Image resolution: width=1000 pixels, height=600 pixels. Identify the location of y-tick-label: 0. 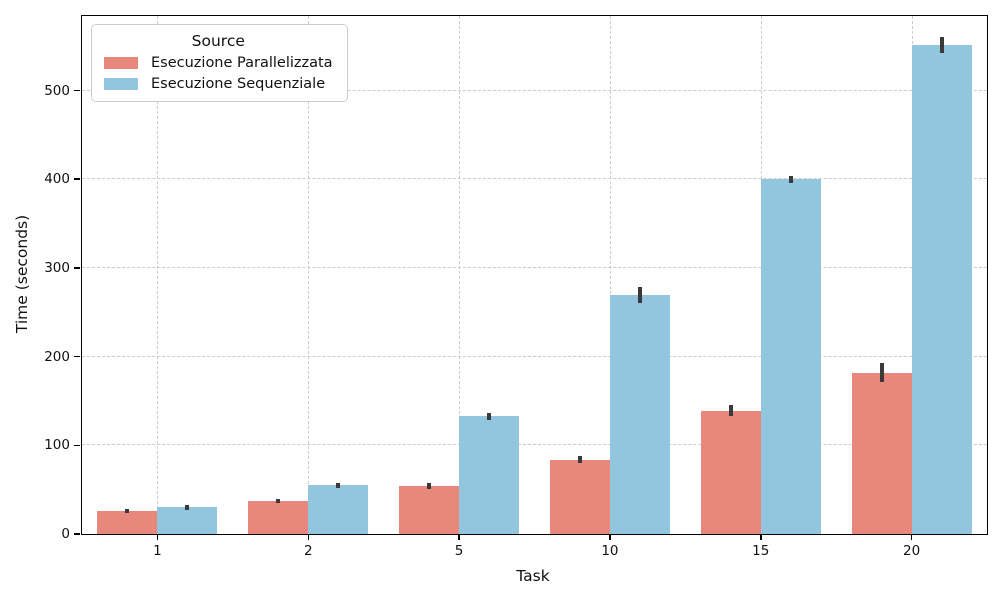
(65, 534).